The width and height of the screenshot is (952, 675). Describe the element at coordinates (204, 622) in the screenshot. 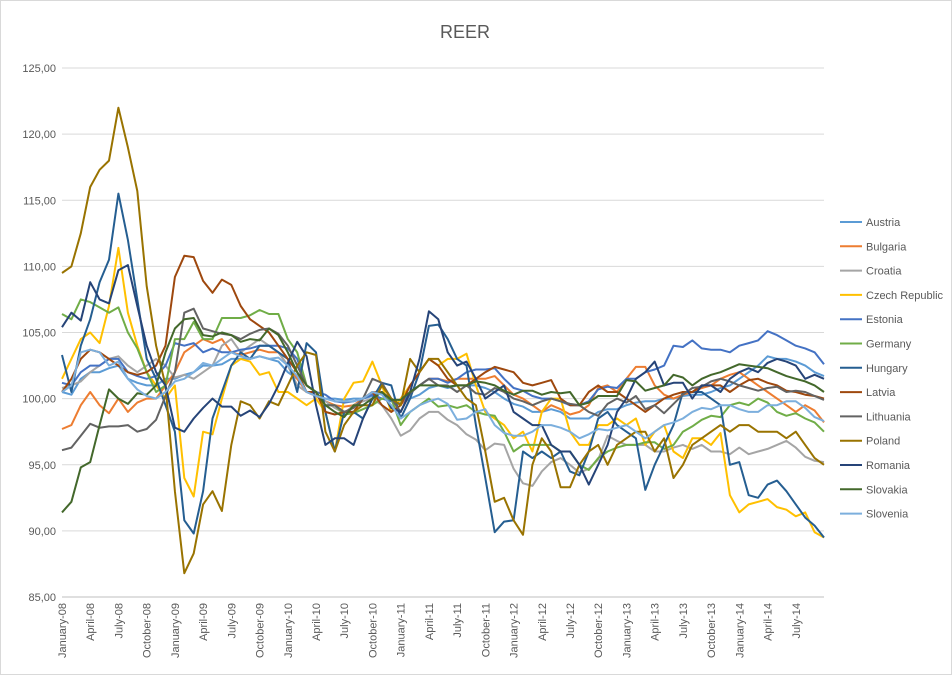

I see `x-tick-label: April-09` at that location.